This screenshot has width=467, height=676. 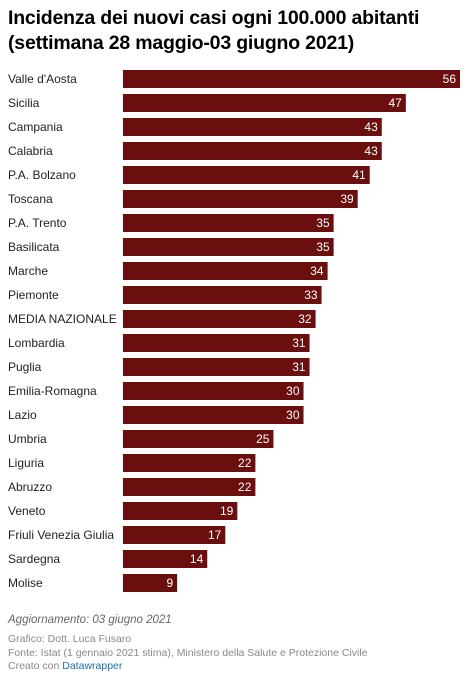 I want to click on bar-row: Liguria 22, so click(x=132, y=463).